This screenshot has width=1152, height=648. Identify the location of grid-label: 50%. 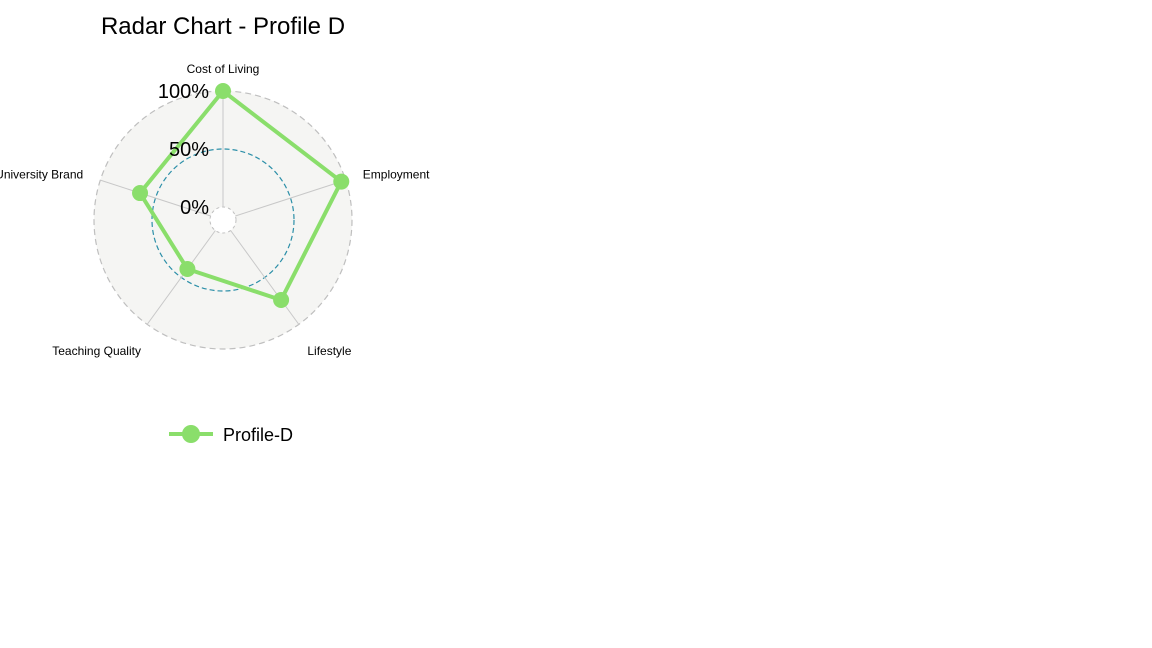
(189, 150).